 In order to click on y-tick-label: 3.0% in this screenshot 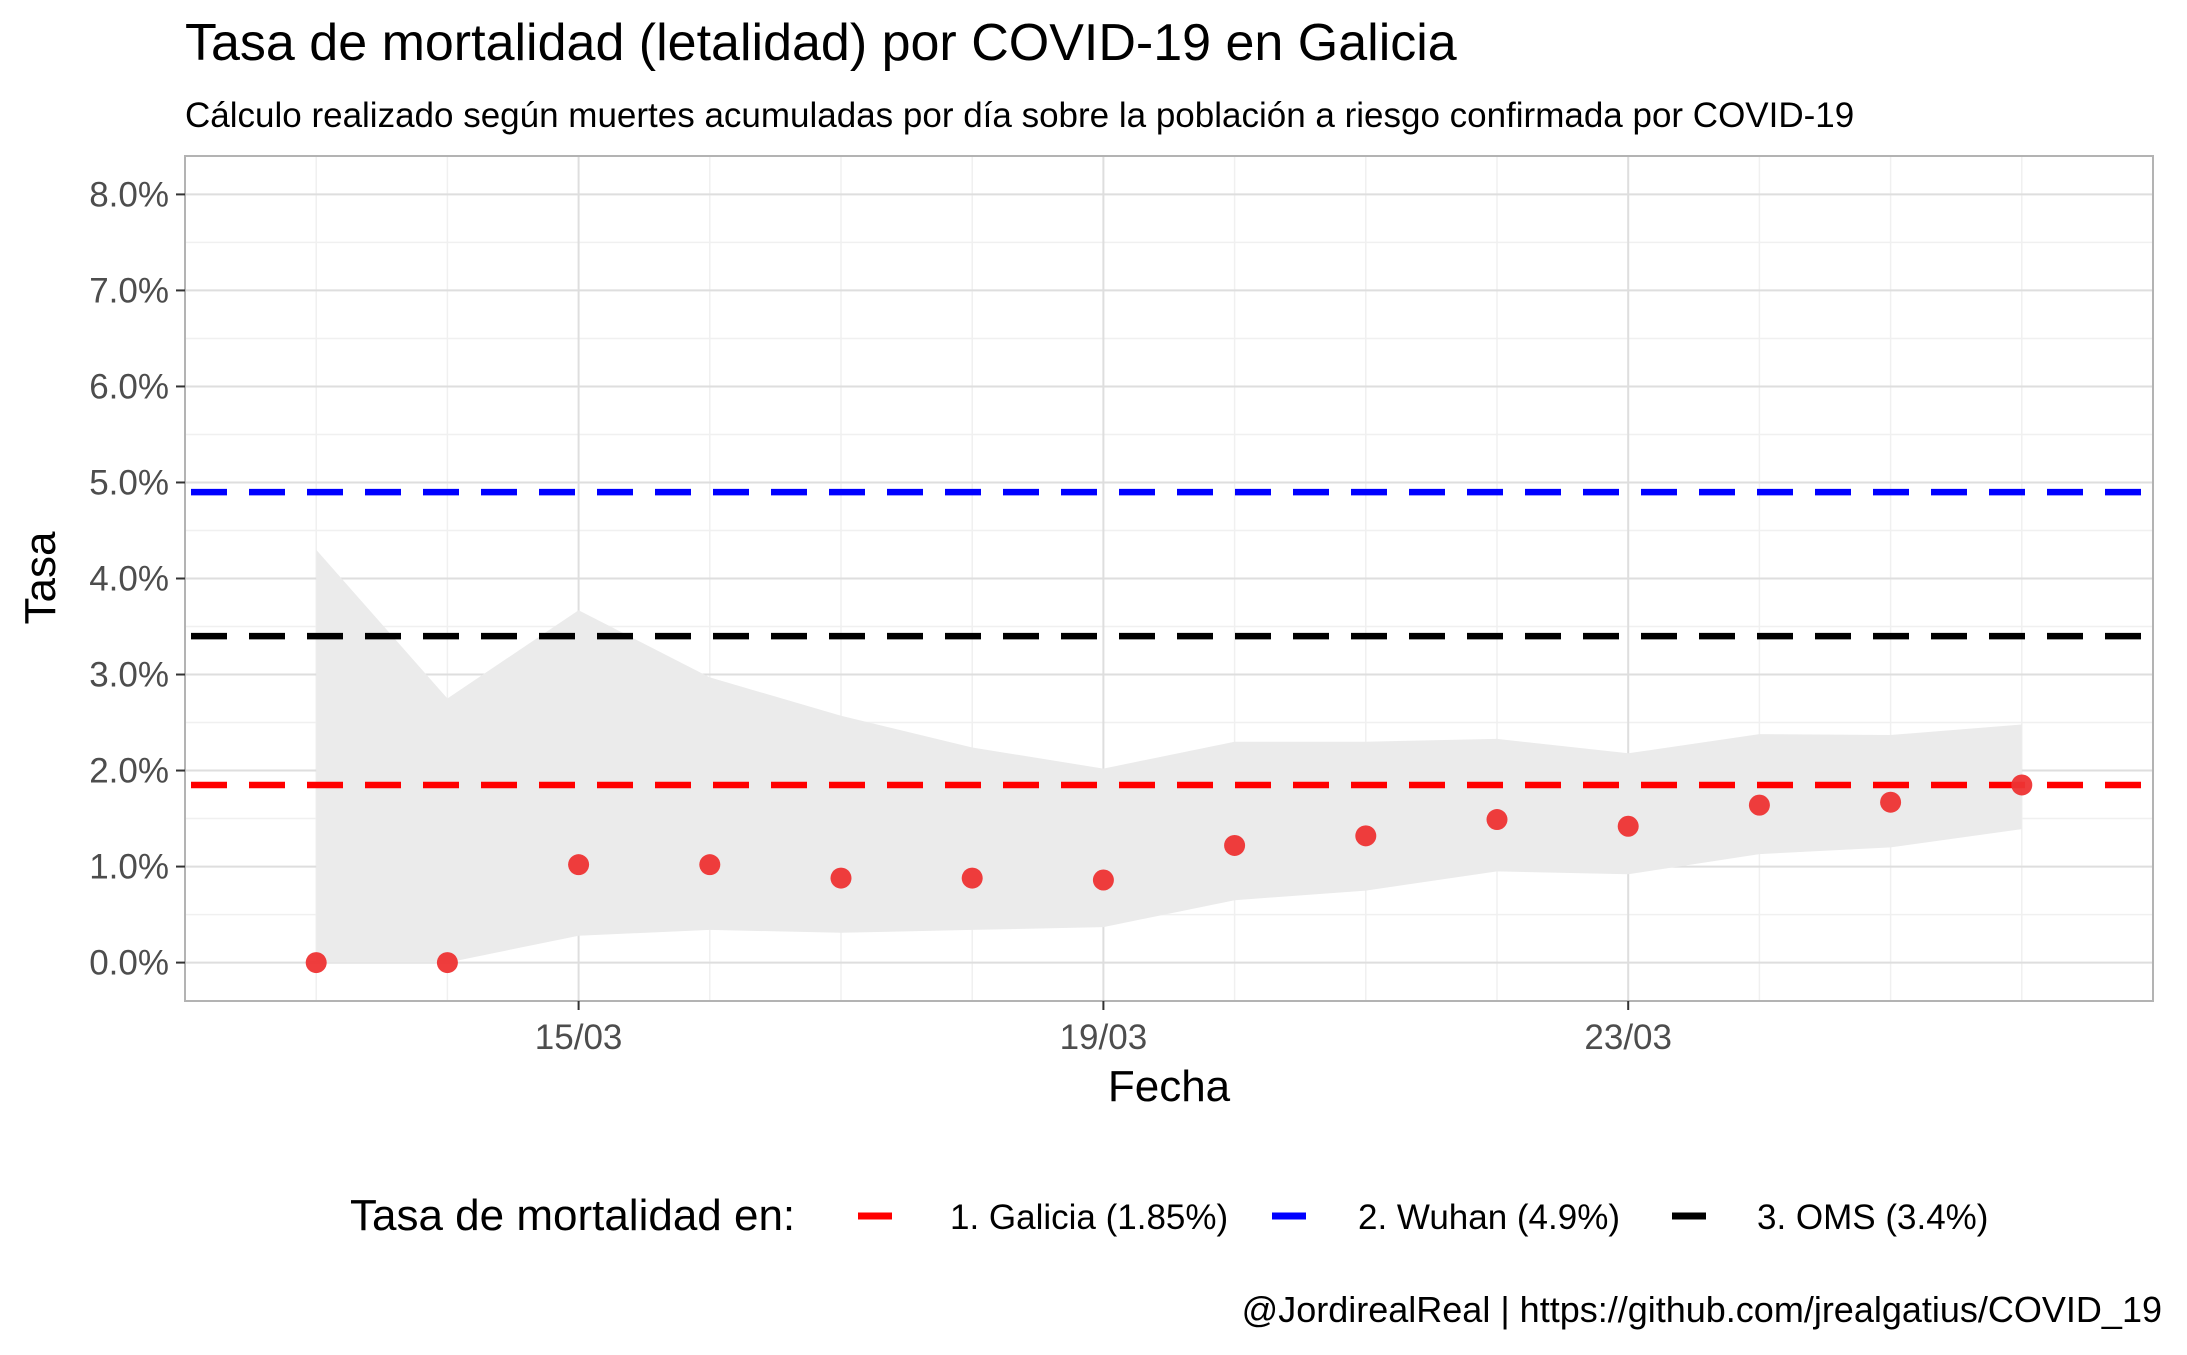, I will do `click(129, 675)`.